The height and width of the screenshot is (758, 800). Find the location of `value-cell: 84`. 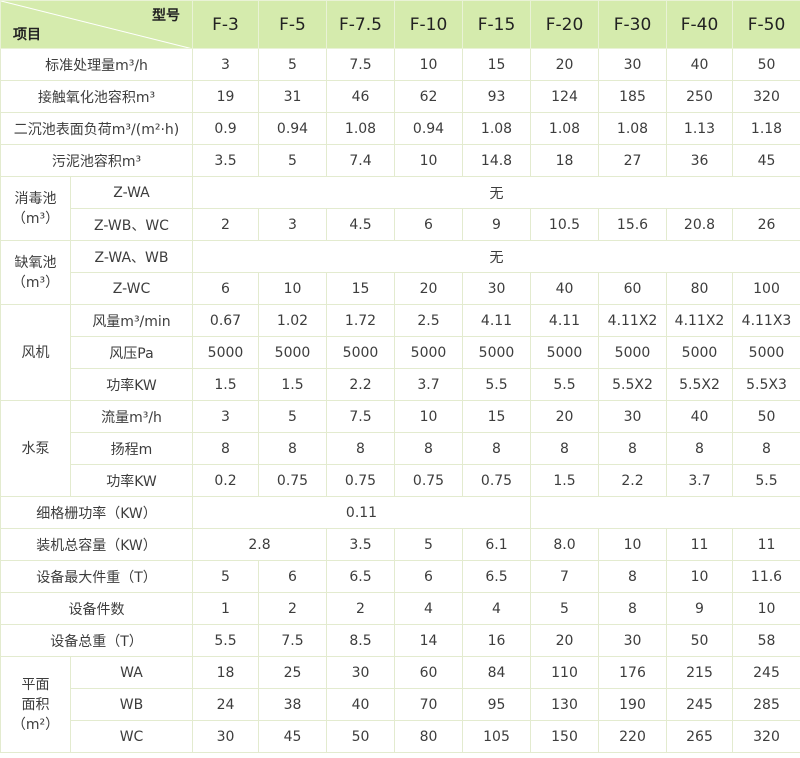

value-cell: 84 is located at coordinates (496, 672).